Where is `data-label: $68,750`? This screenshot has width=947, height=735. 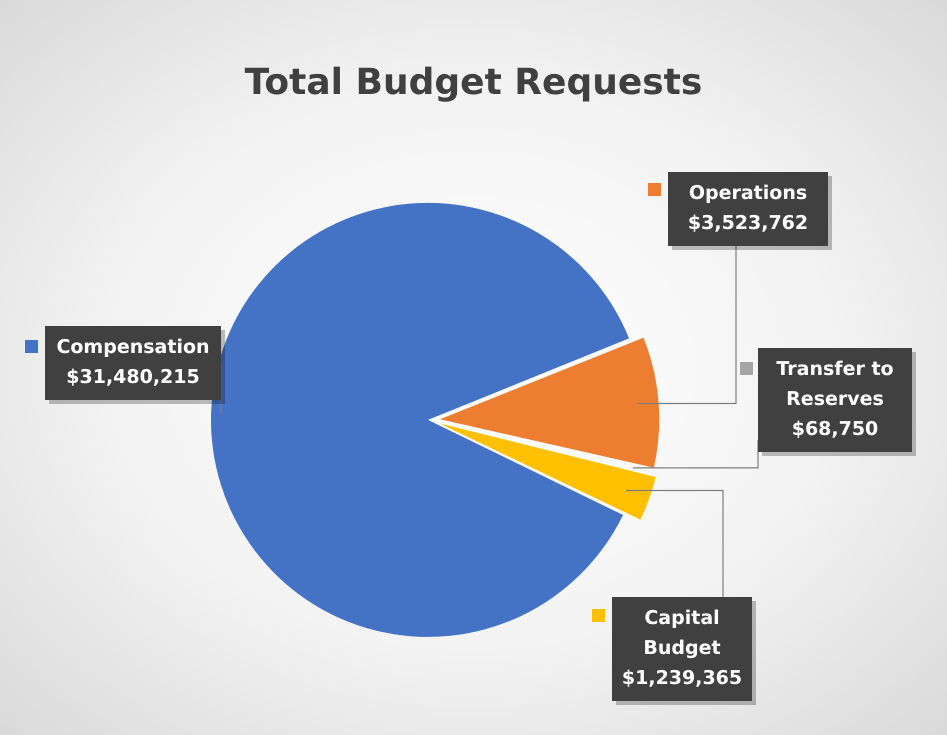 data-label: $68,750 is located at coordinates (835, 429).